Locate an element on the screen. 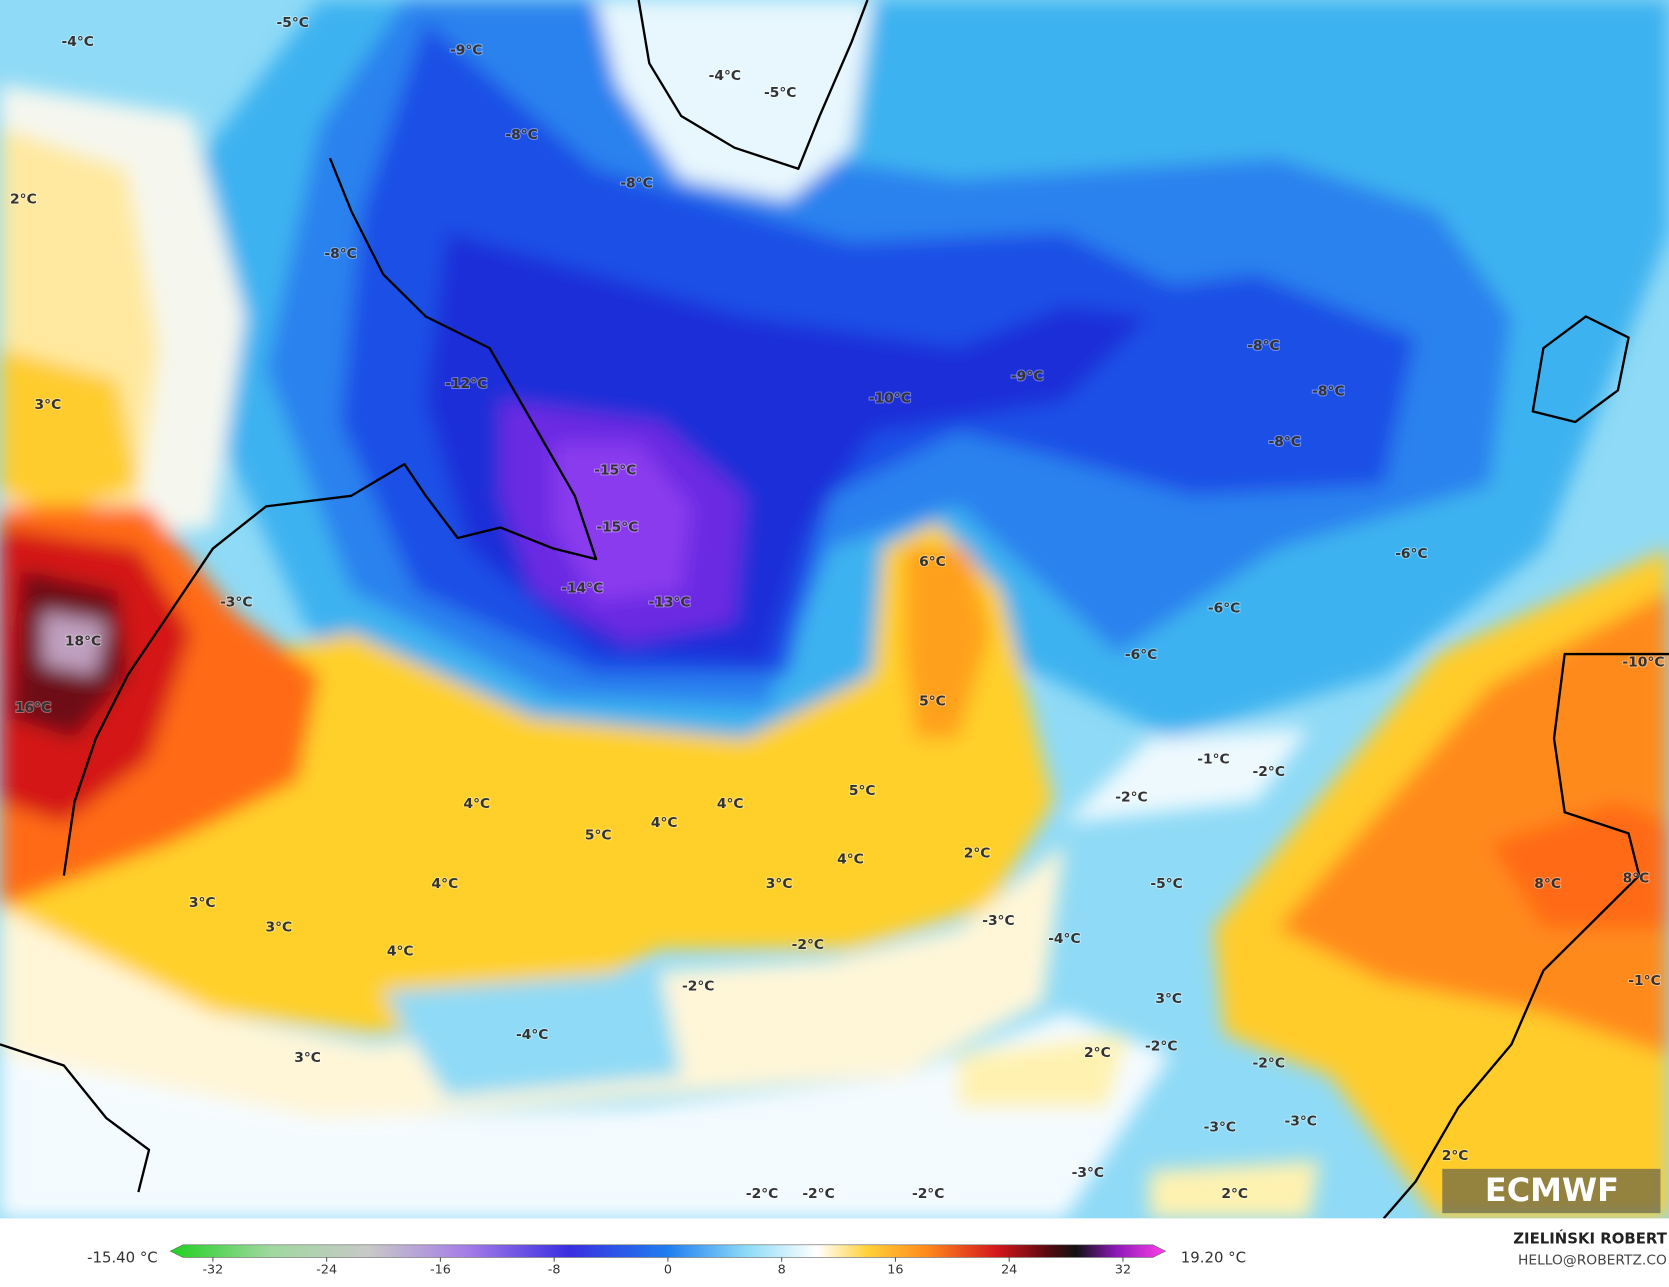 The image size is (1669, 1287). colorbar-tick-label: 24 is located at coordinates (1009, 1269).